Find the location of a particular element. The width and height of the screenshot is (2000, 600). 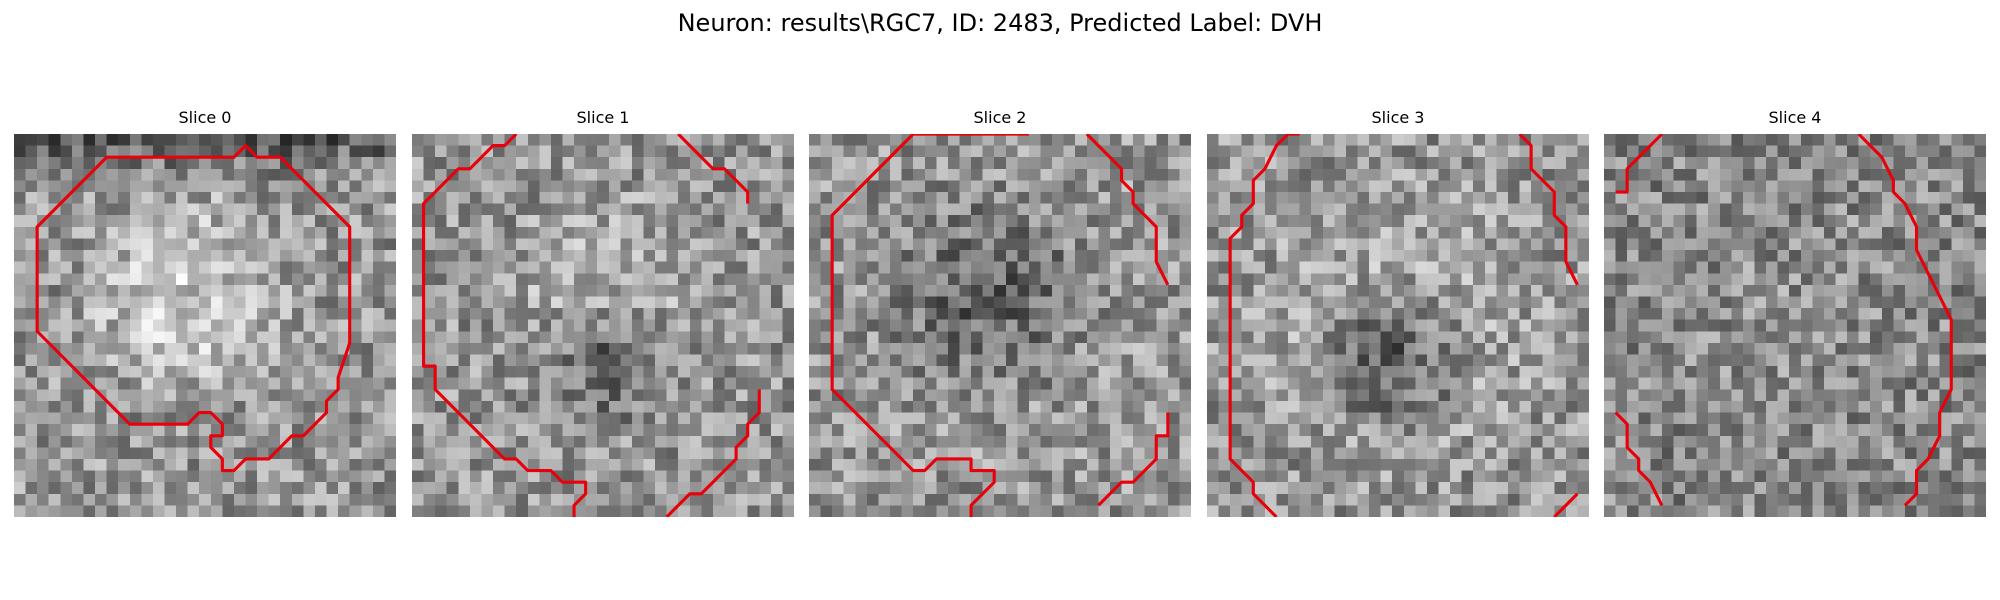

slice-panel-2: Slice 2 is located at coordinates (1000, 312).